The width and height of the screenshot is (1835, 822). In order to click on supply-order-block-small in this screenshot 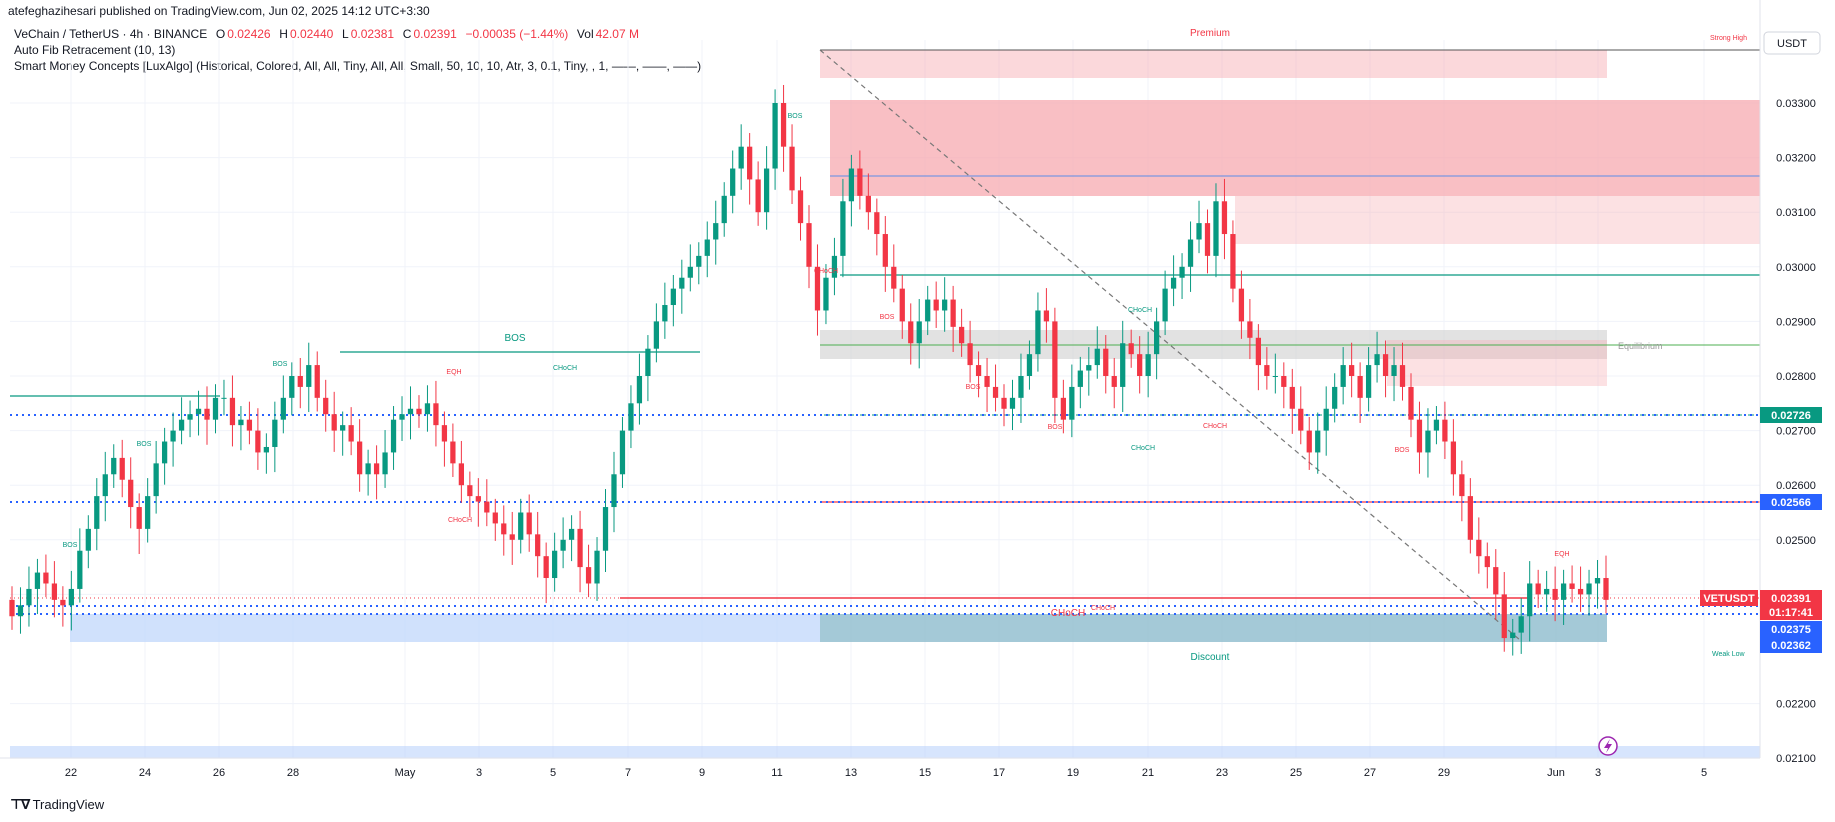, I will do `click(1497, 363)`.